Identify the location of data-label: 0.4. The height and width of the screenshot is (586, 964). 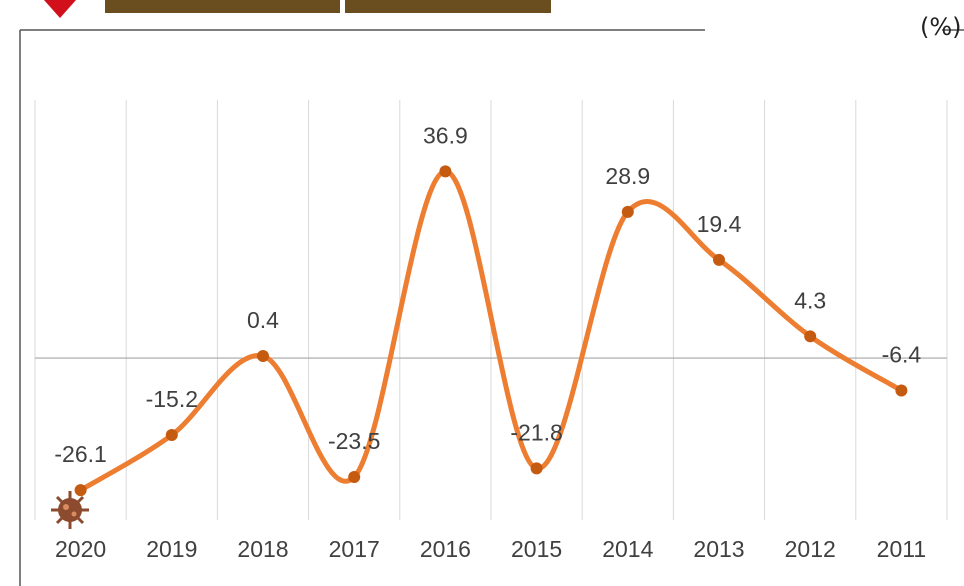
(263, 320).